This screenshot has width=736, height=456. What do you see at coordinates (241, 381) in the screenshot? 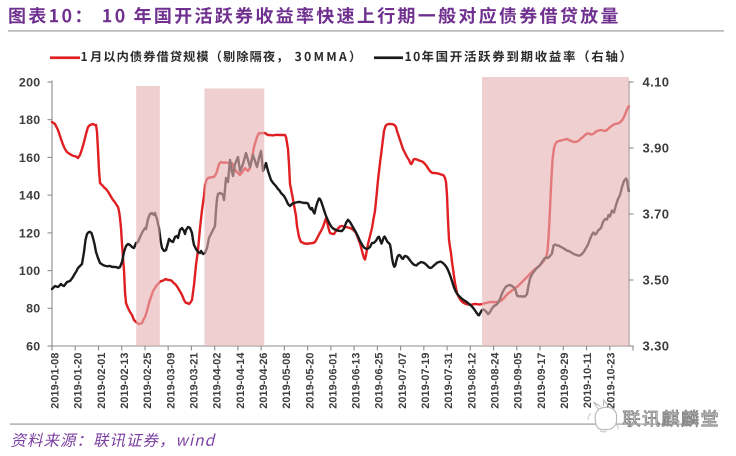
I see `svg-text: 2019-04-14` at bounding box center [241, 381].